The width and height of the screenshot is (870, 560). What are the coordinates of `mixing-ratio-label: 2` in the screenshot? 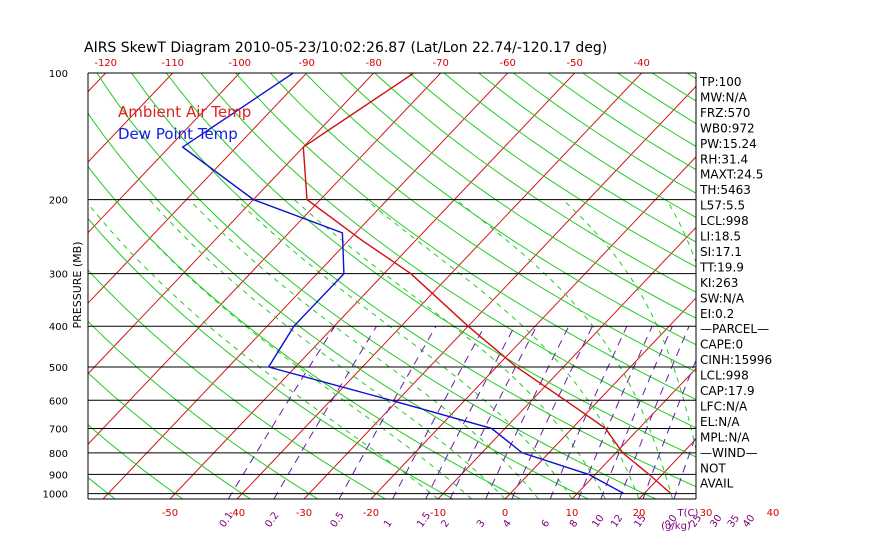 It's located at (445, 524).